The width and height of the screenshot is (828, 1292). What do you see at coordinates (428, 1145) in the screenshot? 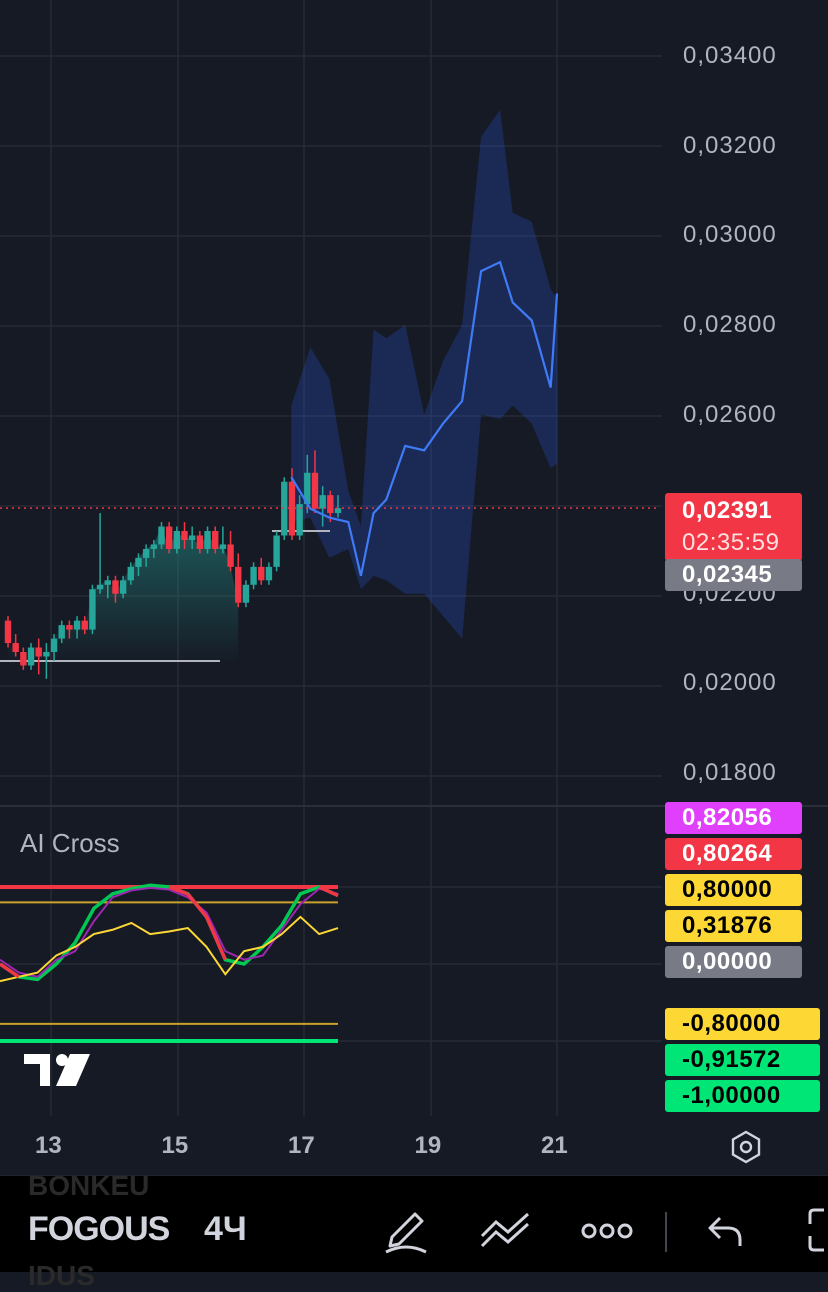
I see `time-axis-label: 19` at bounding box center [428, 1145].